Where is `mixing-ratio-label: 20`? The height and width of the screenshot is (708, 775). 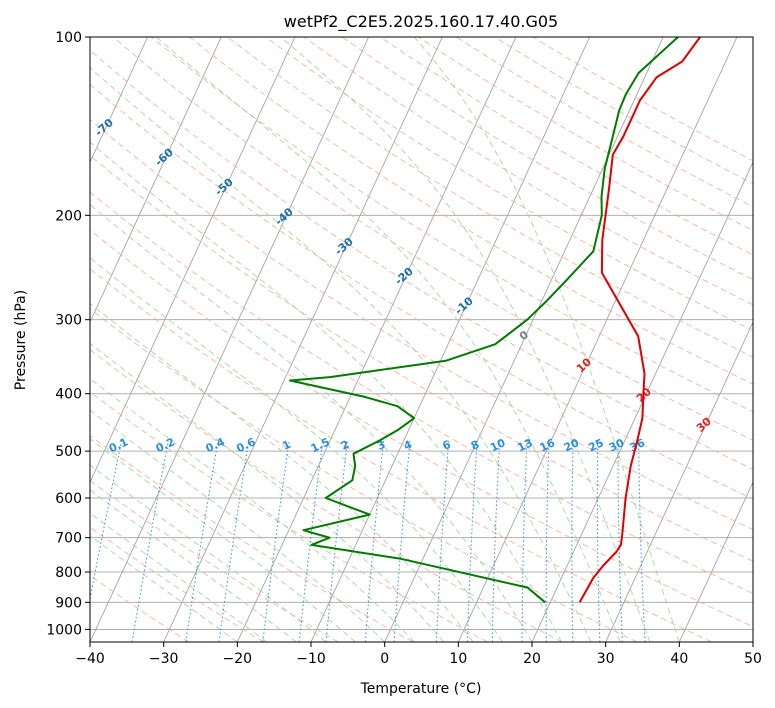
mixing-ratio-label: 20 is located at coordinates (572, 445).